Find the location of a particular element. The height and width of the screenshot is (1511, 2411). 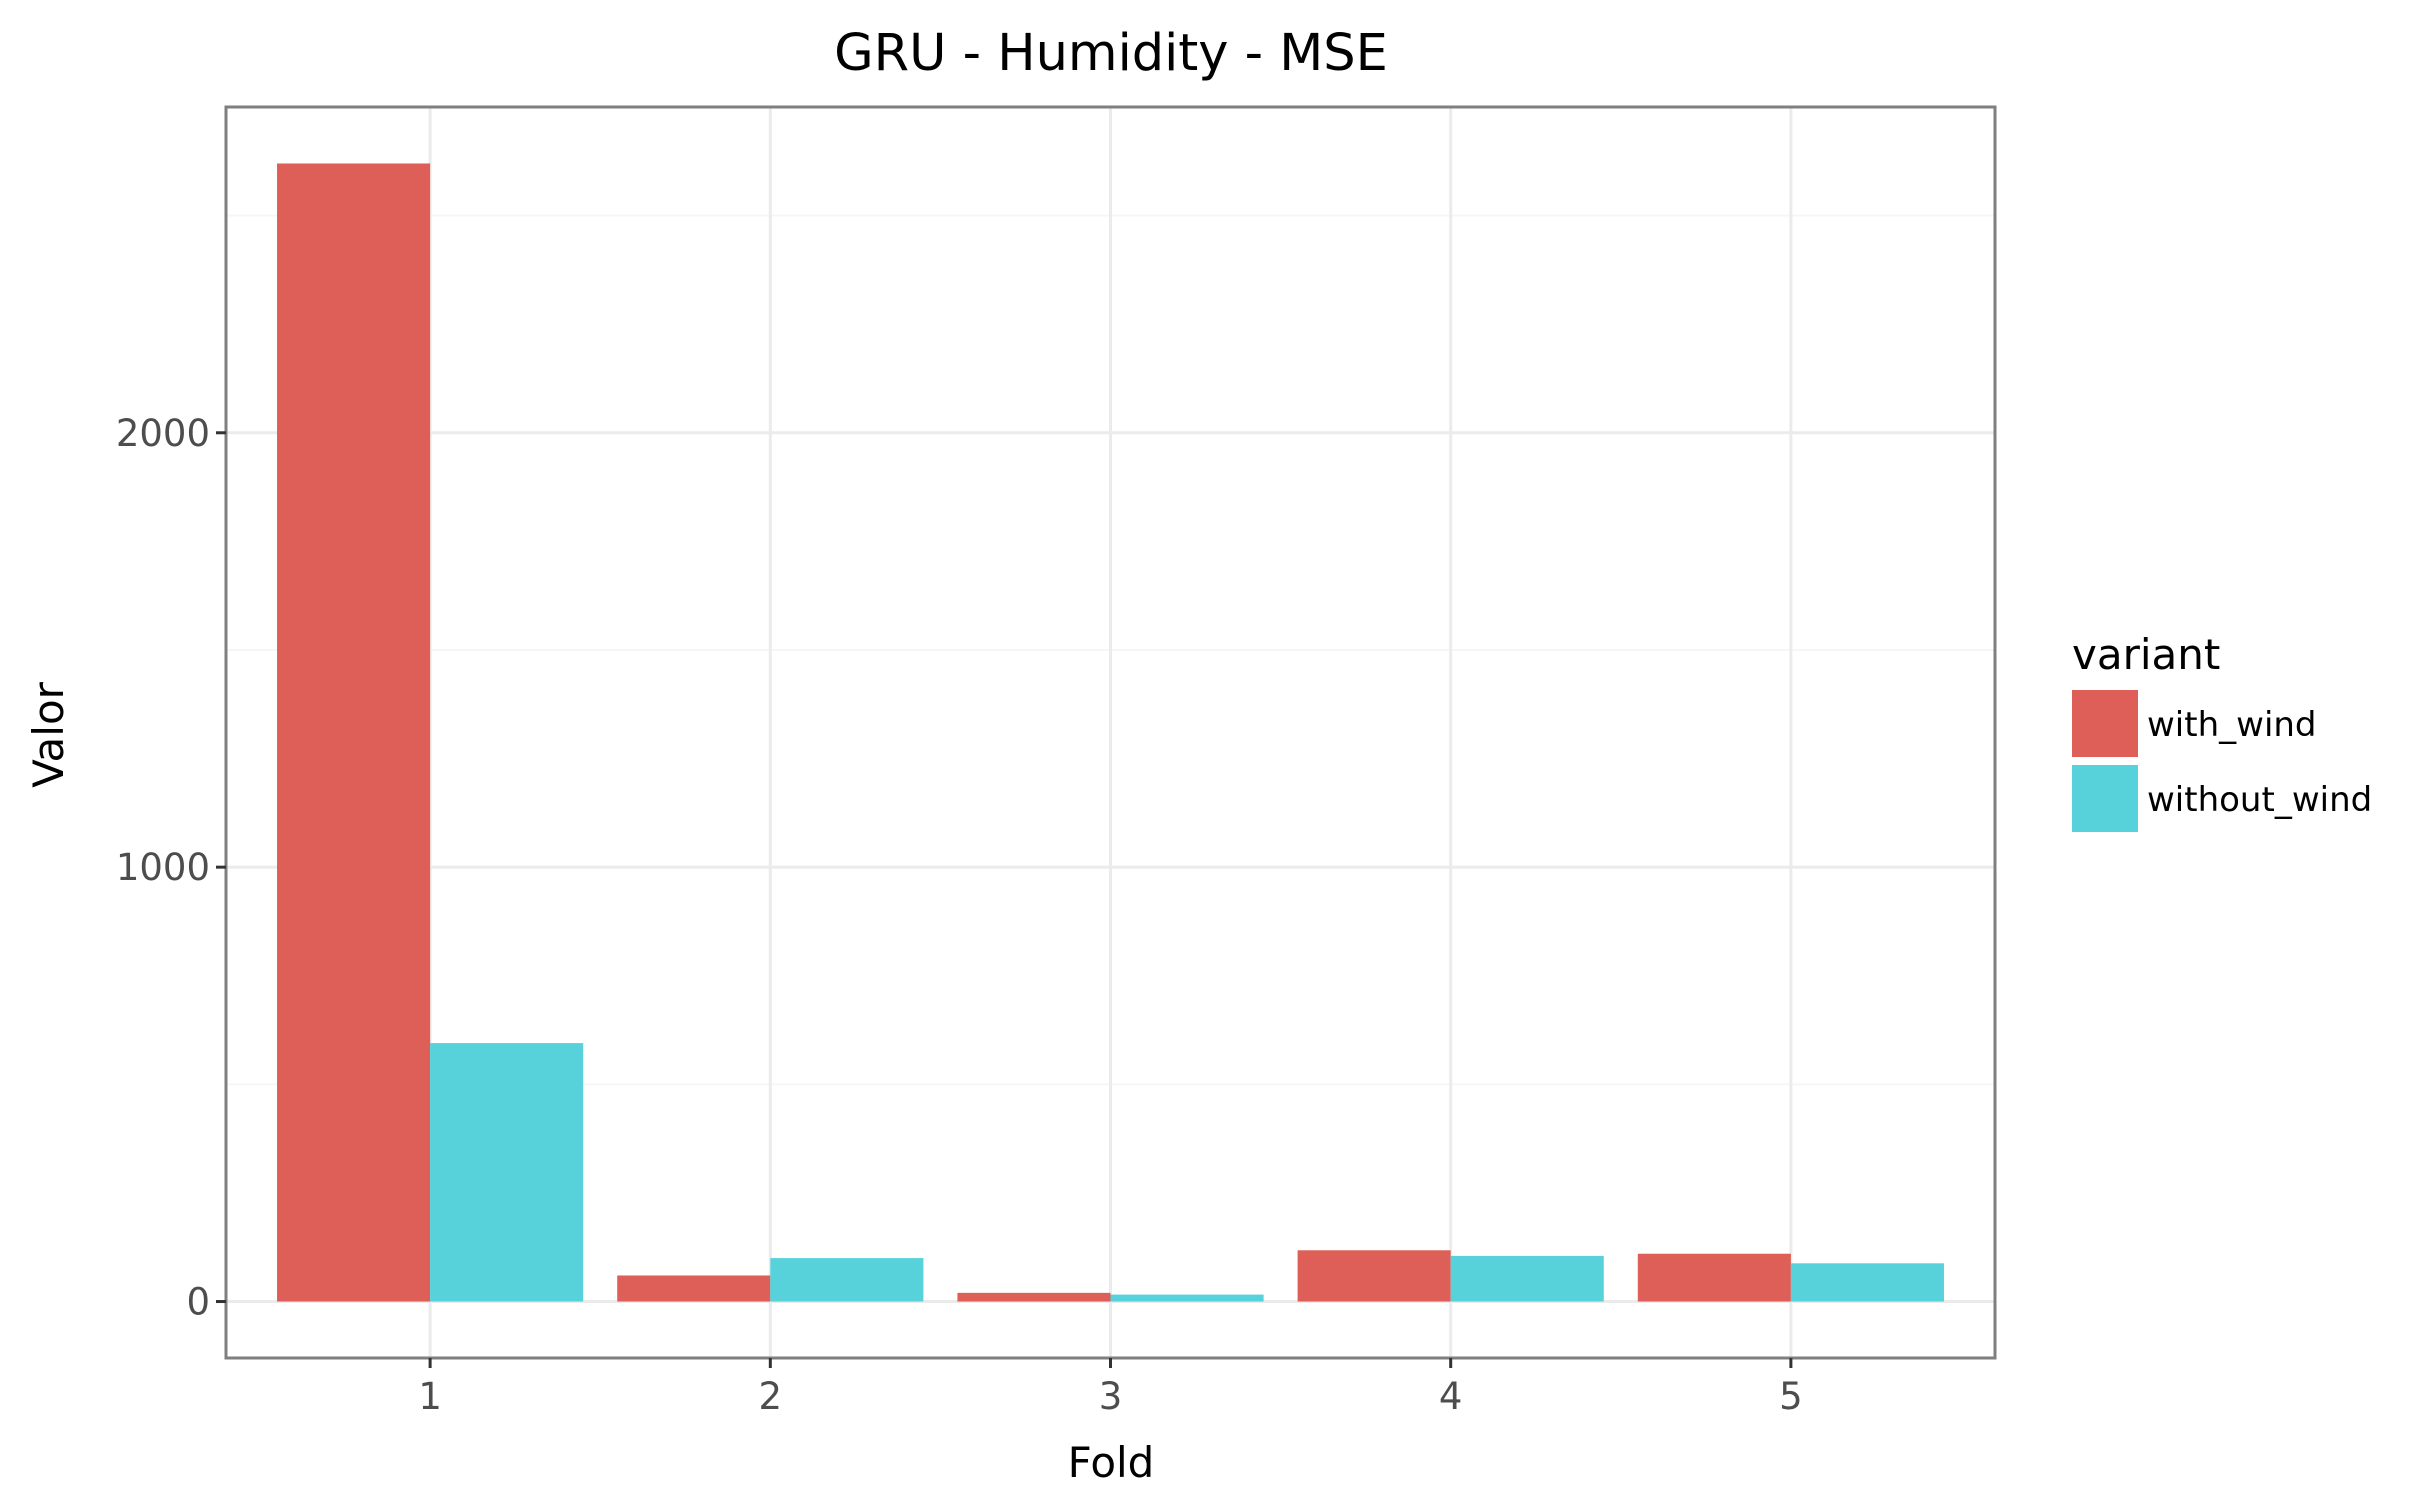

x-tick-label: 2 is located at coordinates (771, 1396).